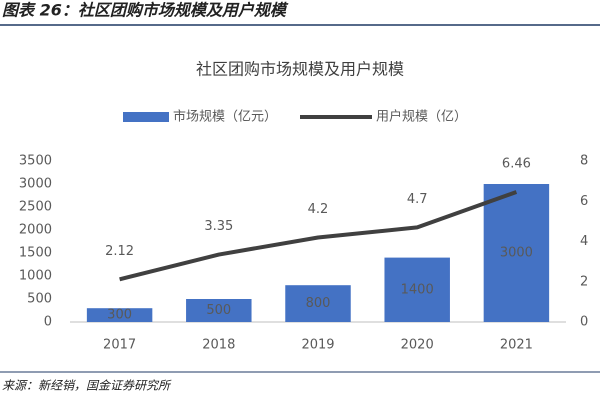 The width and height of the screenshot is (600, 400). Describe the element at coordinates (48, 322) in the screenshot. I see `y-tick-label: 0` at that location.